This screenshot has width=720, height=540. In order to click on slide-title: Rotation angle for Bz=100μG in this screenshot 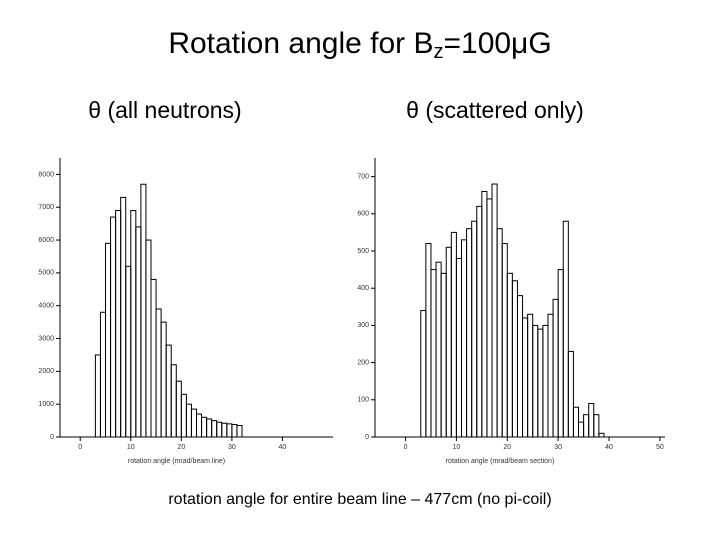, I will do `click(359, 45)`.